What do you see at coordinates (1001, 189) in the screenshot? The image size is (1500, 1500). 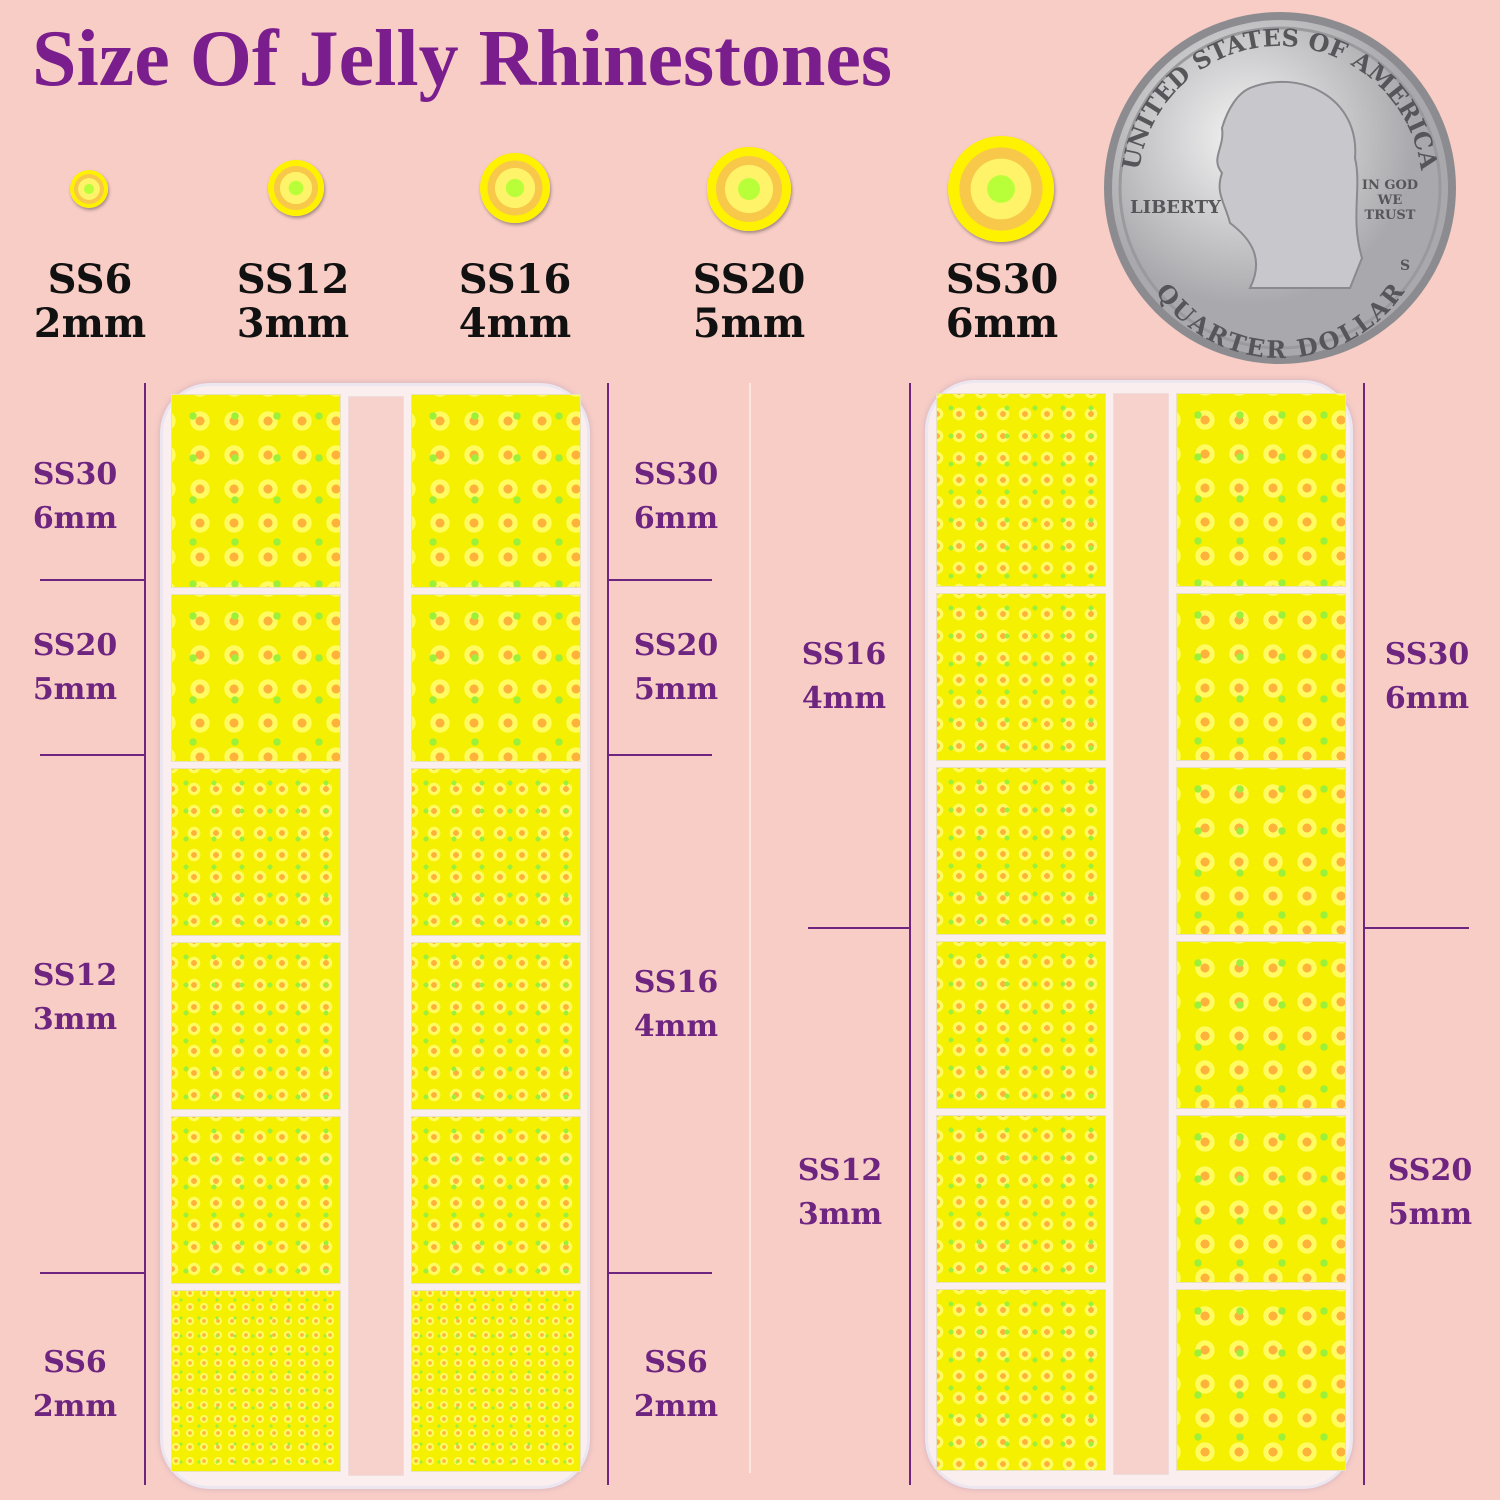 I see `rhinestone-ss30-icon` at bounding box center [1001, 189].